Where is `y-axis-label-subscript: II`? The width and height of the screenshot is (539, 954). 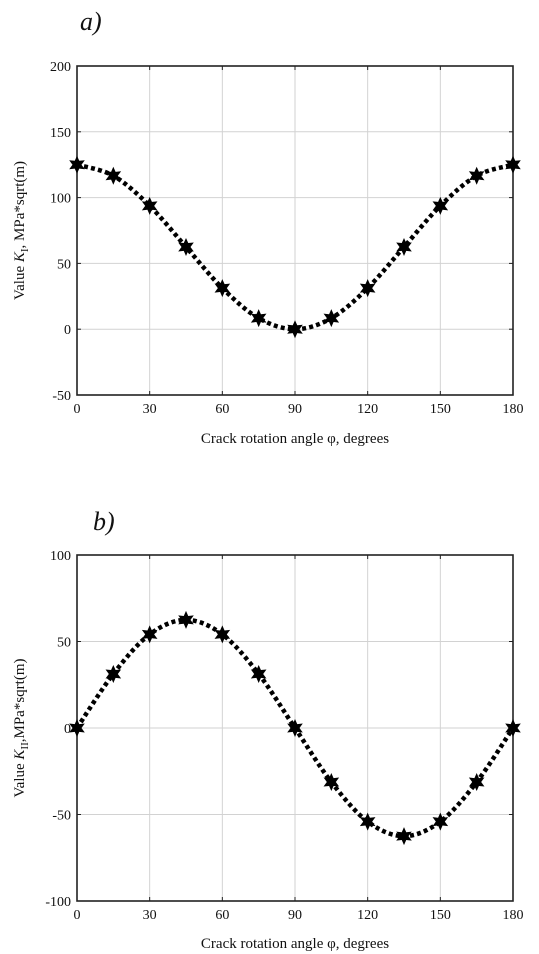 y-axis-label-subscript: II is located at coordinates (25, 746).